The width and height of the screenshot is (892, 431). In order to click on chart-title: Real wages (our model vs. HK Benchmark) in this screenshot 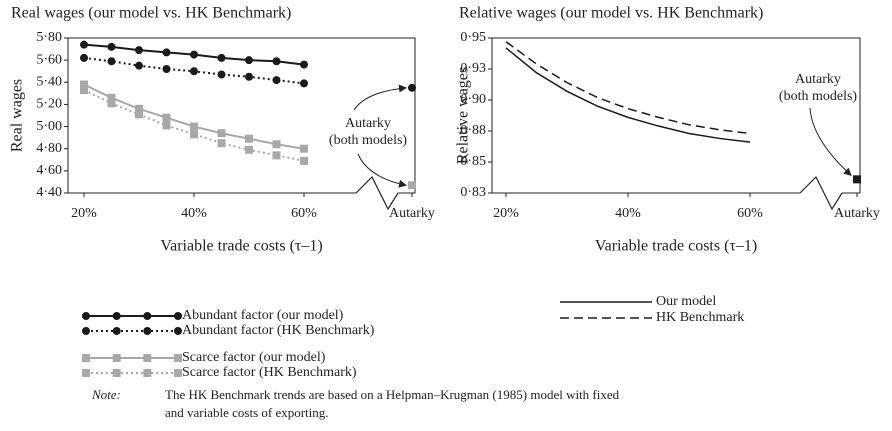, I will do `click(151, 13)`.